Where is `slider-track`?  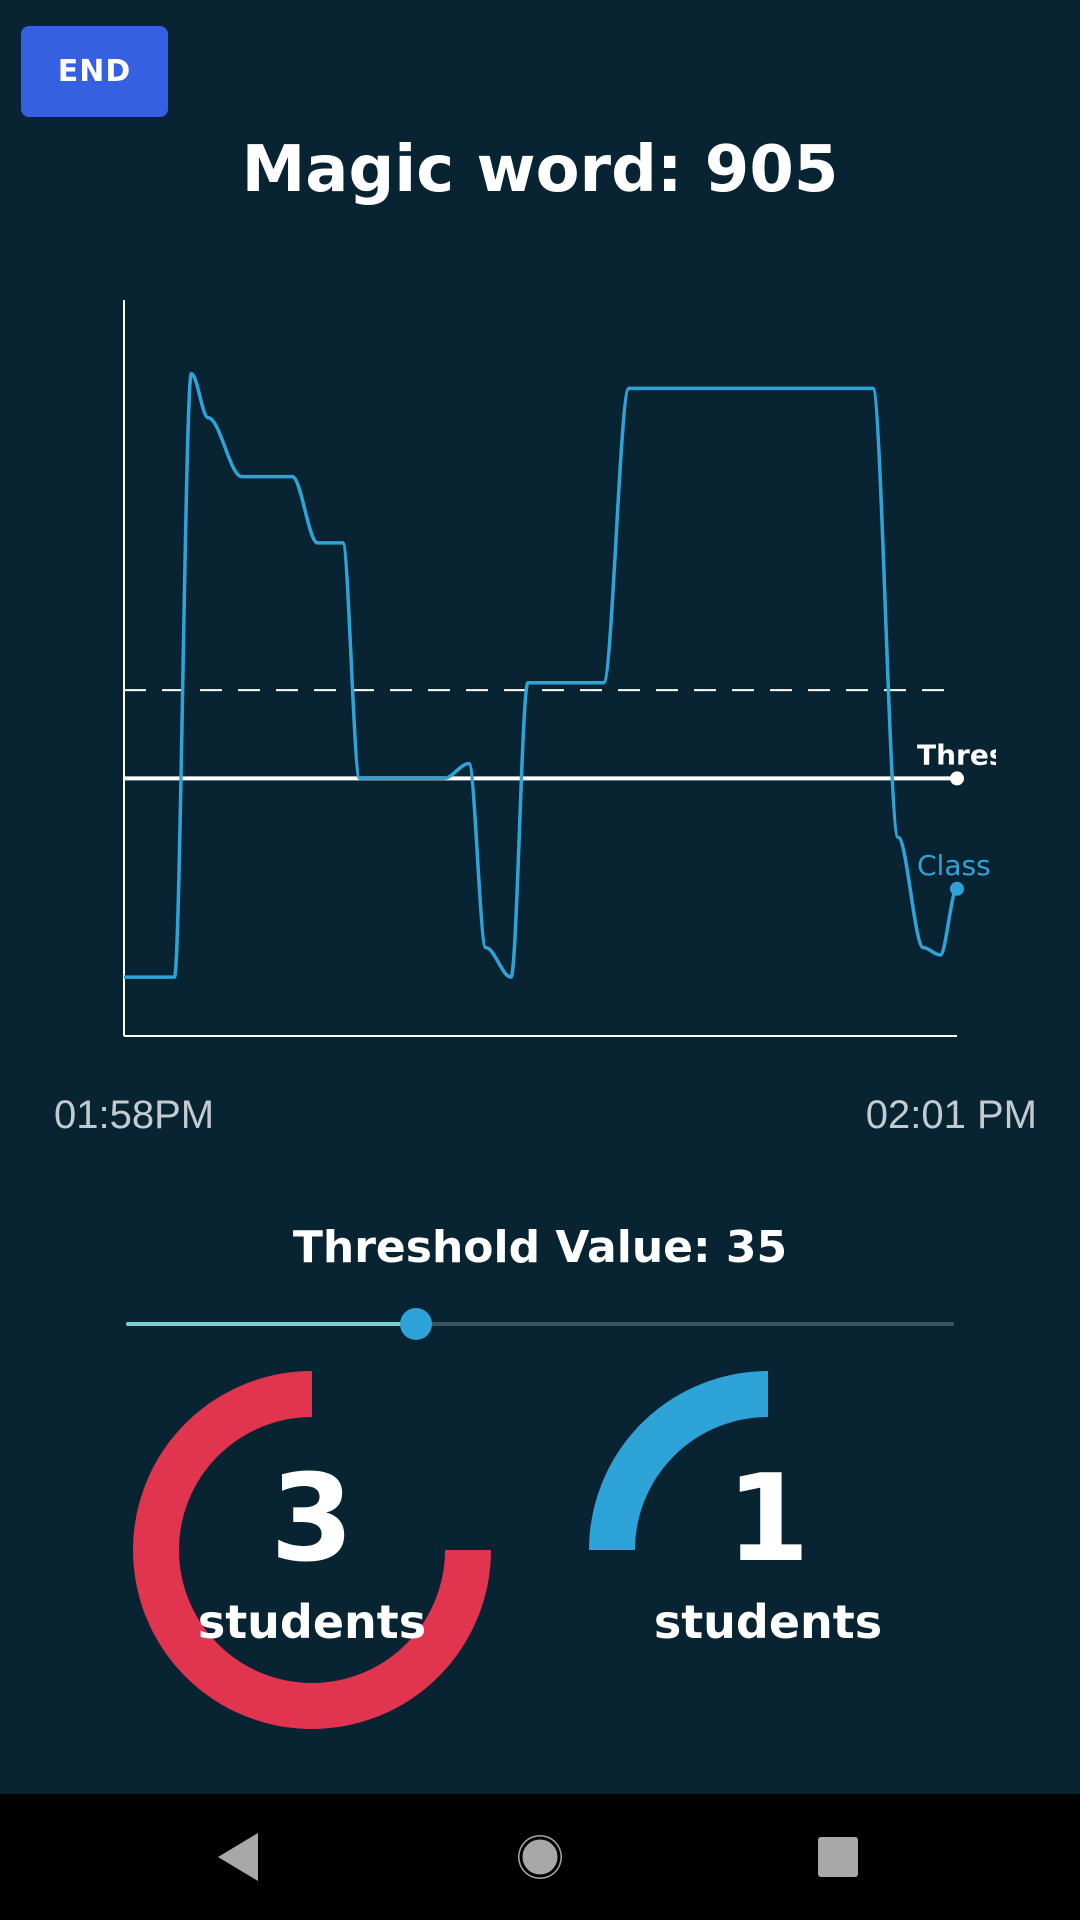
slider-track is located at coordinates (540, 1324).